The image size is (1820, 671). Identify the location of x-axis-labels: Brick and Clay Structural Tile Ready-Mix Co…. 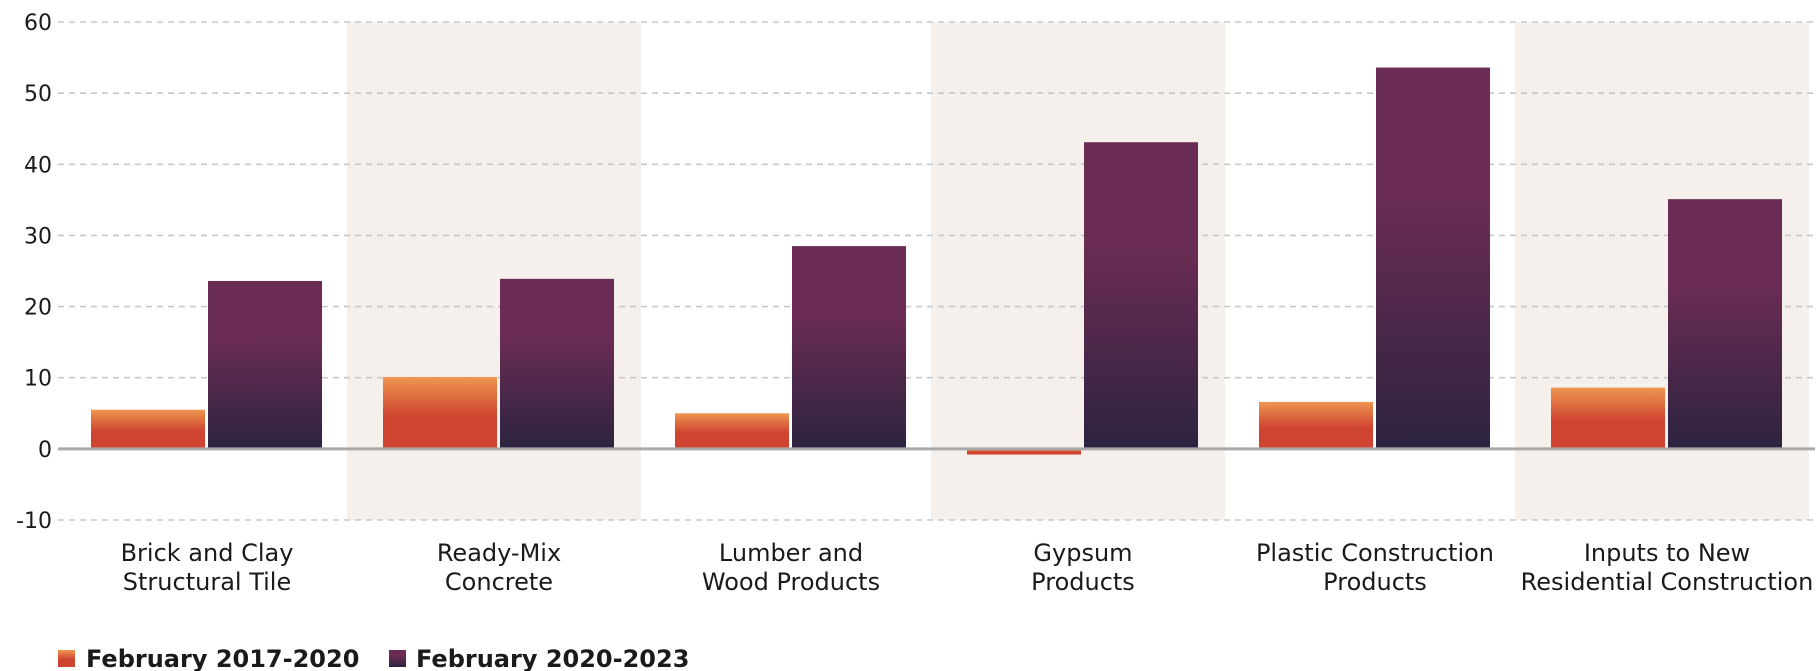
(967, 567).